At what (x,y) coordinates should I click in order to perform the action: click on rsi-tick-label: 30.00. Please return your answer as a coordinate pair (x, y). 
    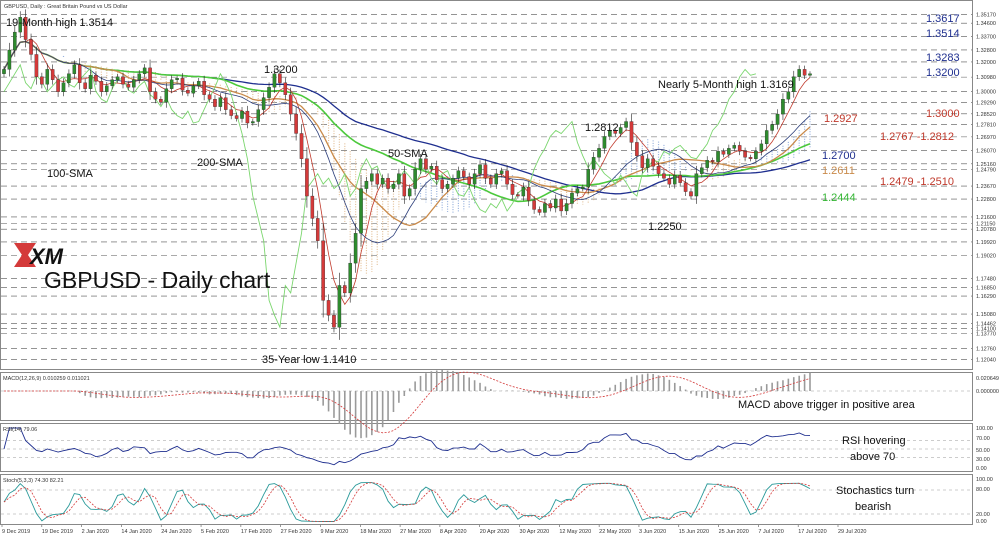
    Looking at the image, I should click on (983, 460).